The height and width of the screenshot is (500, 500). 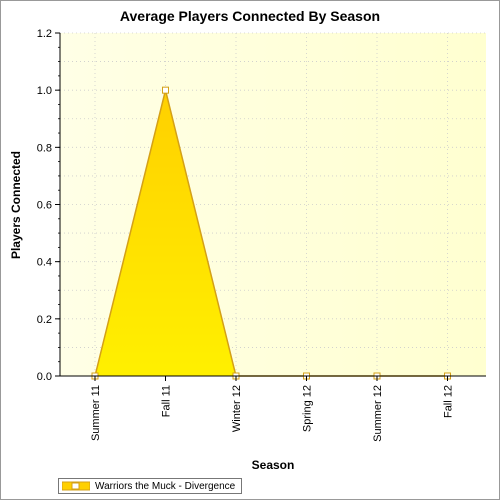 I want to click on legend-label: Warriors the Muck - Divergence, so click(x=165, y=486).